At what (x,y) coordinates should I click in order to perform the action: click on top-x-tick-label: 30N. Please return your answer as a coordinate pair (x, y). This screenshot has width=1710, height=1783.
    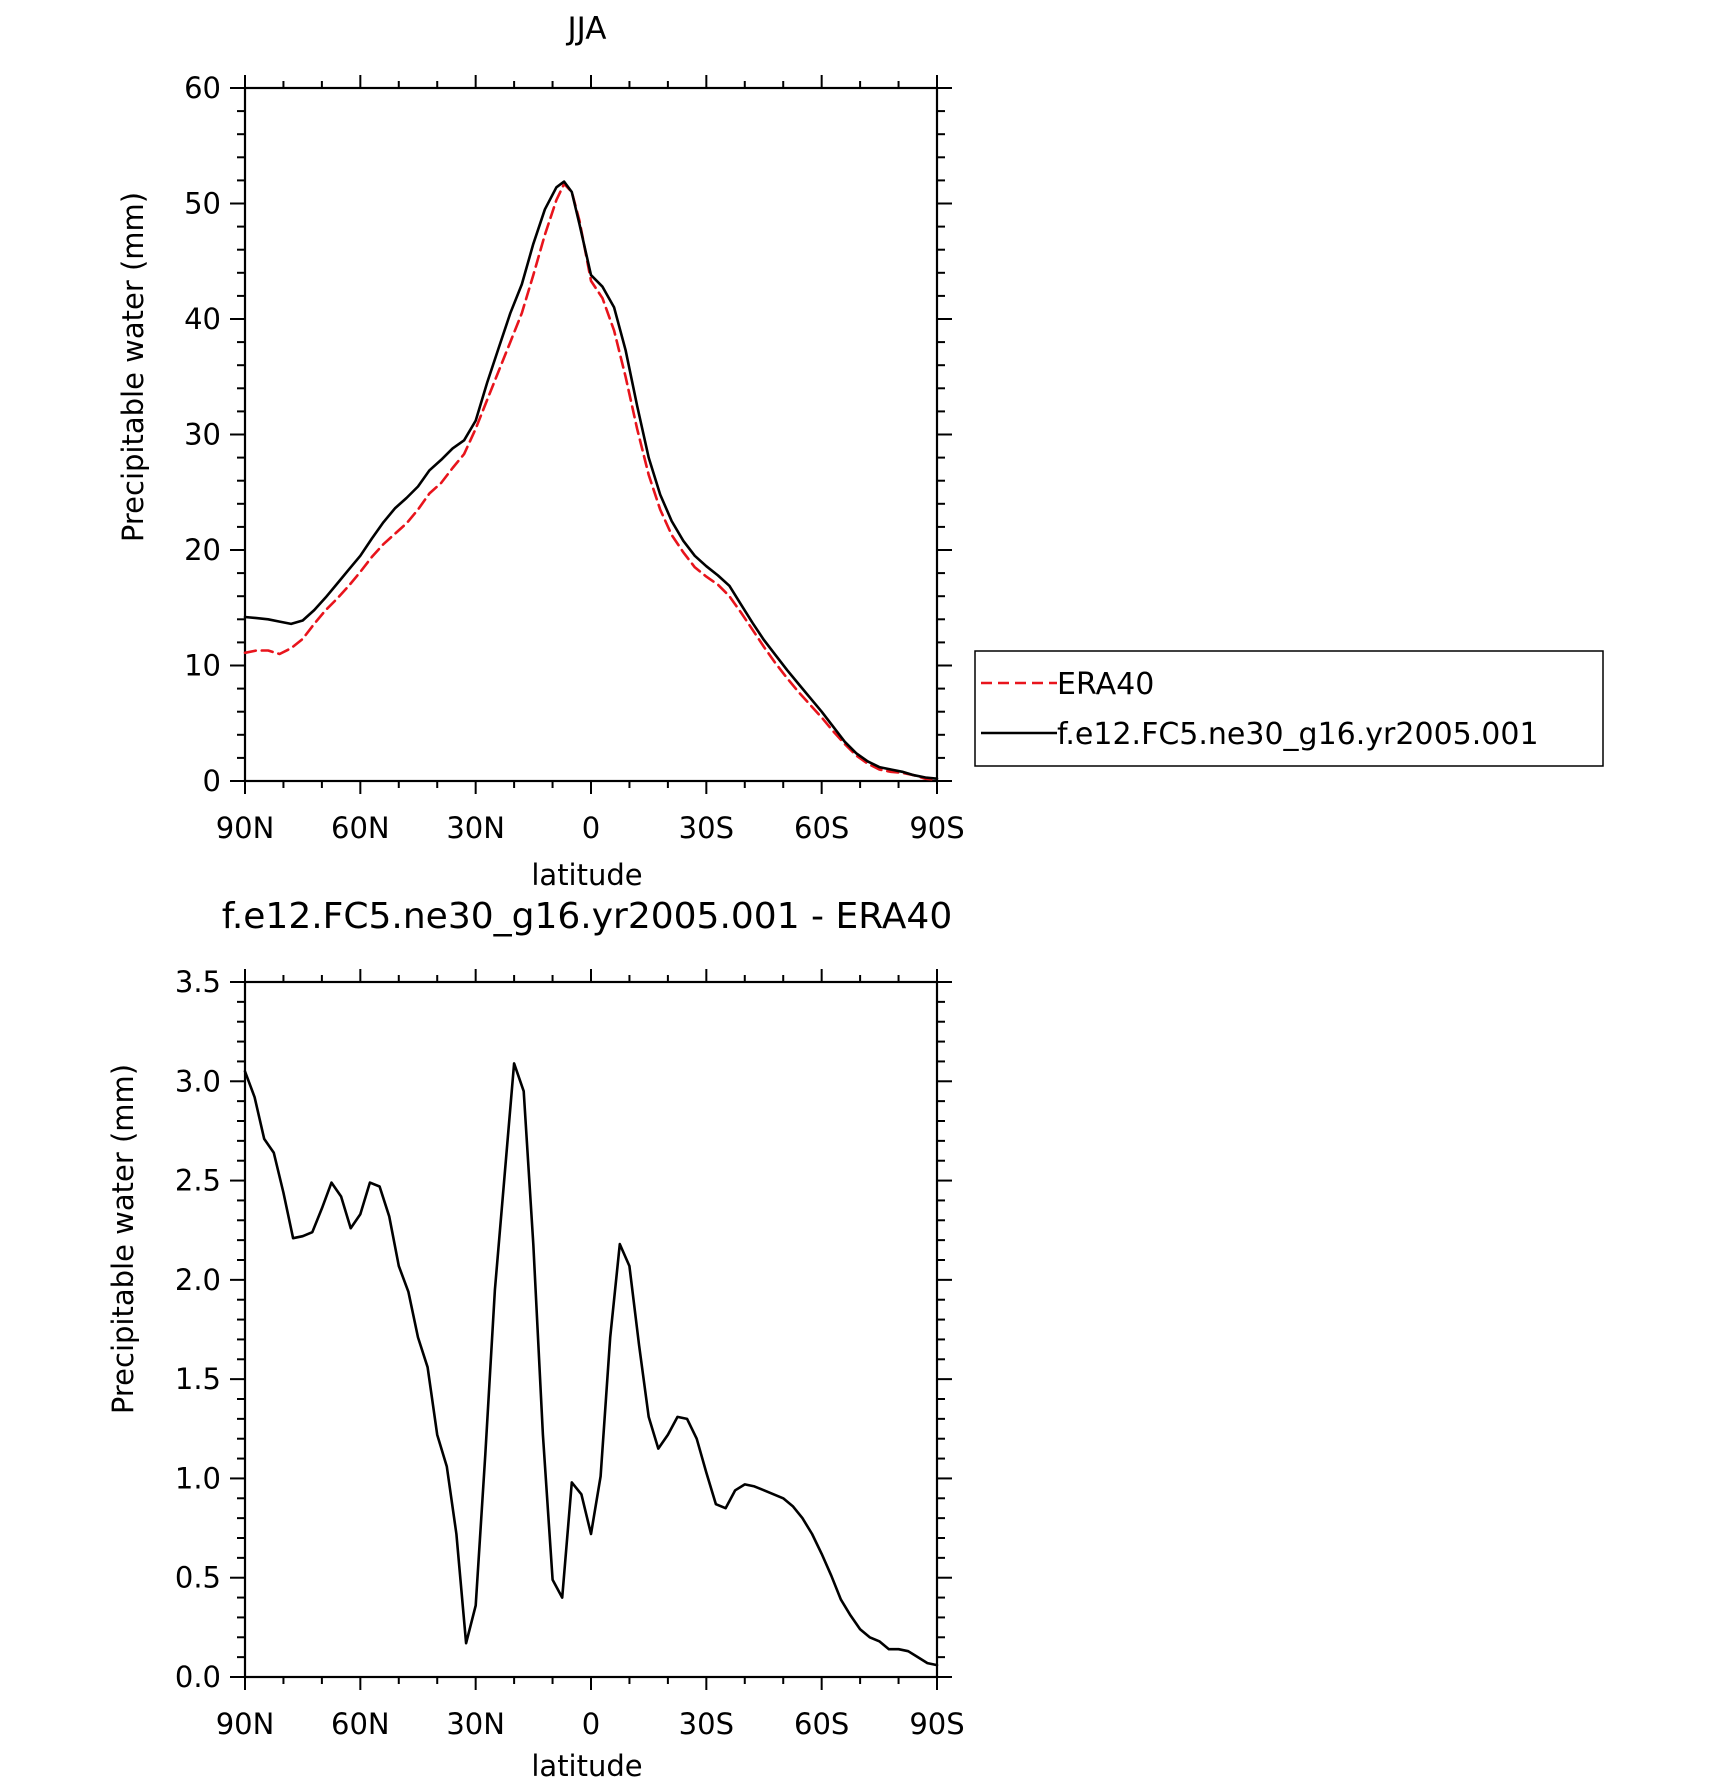
    Looking at the image, I should click on (475, 828).